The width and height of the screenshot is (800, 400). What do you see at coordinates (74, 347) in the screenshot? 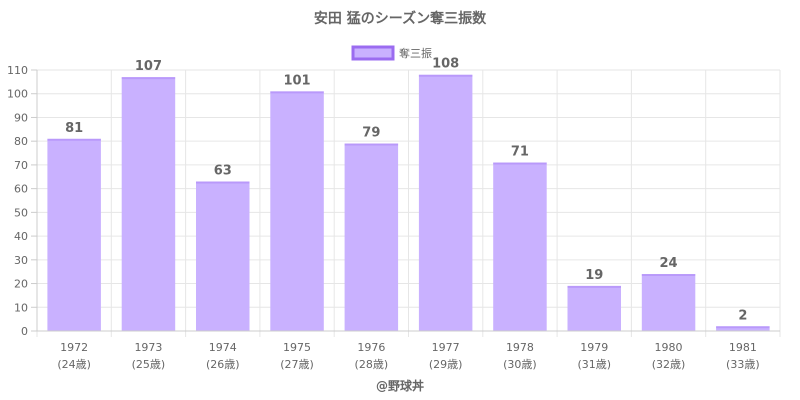
I see `x-tick-label: 1972` at bounding box center [74, 347].